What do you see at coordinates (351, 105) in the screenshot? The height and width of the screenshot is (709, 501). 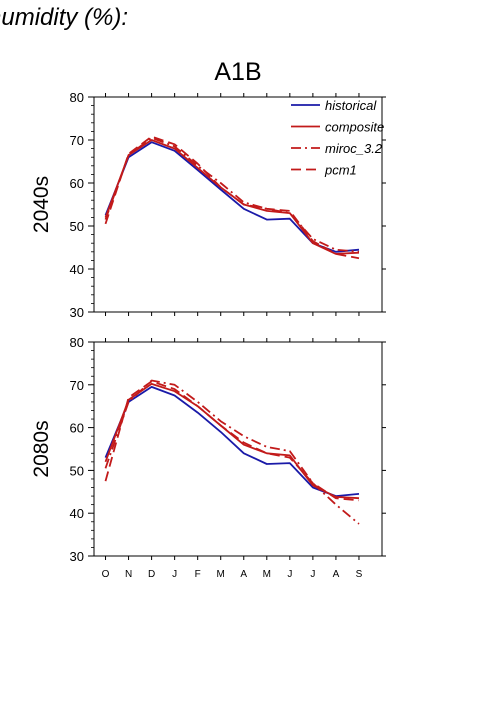 I see `legend-label: historical` at bounding box center [351, 105].